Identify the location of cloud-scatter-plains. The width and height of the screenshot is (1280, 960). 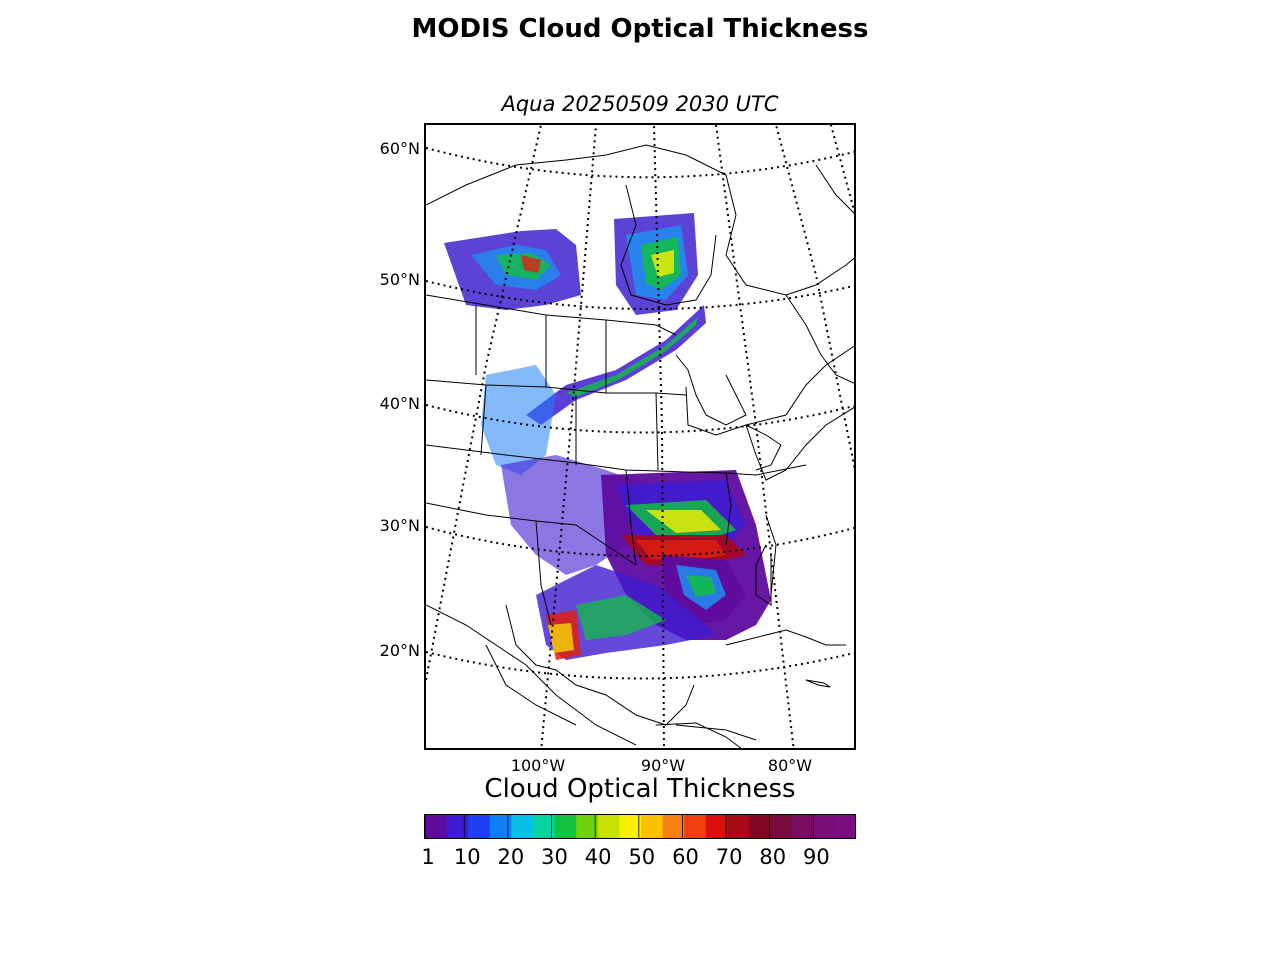
(518, 420).